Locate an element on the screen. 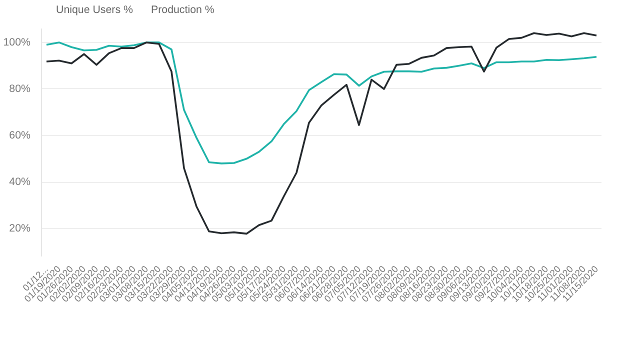 Image resolution: width=624 pixels, height=340 pixels. text: Unique Users % is located at coordinates (94, 10).